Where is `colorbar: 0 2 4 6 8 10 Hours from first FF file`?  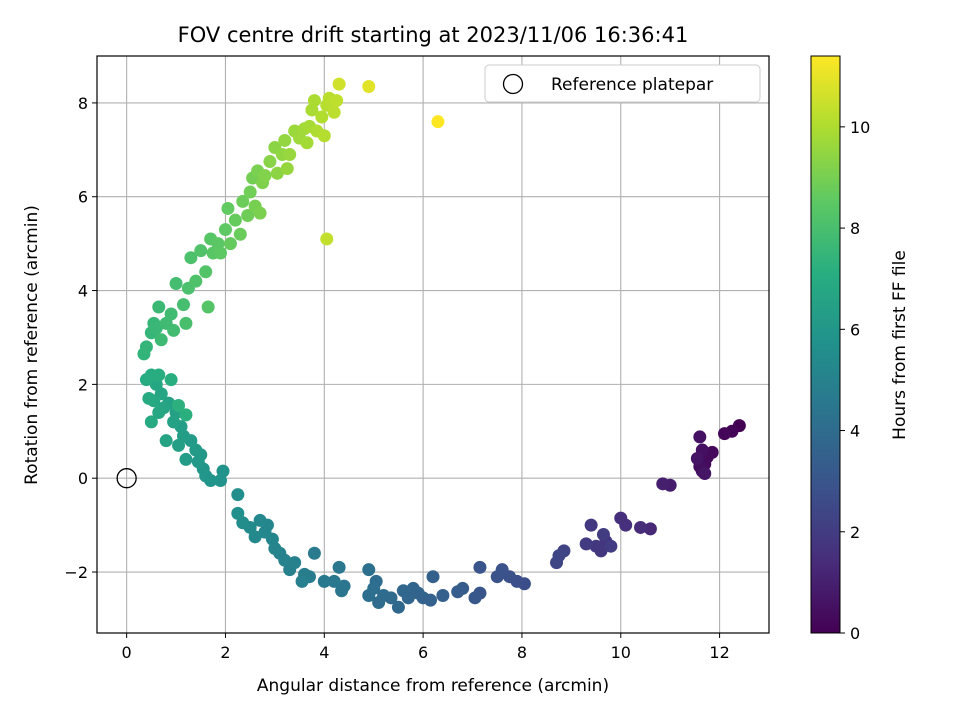
colorbar: 0 2 4 6 8 10 Hours from first FF file is located at coordinates (860, 349).